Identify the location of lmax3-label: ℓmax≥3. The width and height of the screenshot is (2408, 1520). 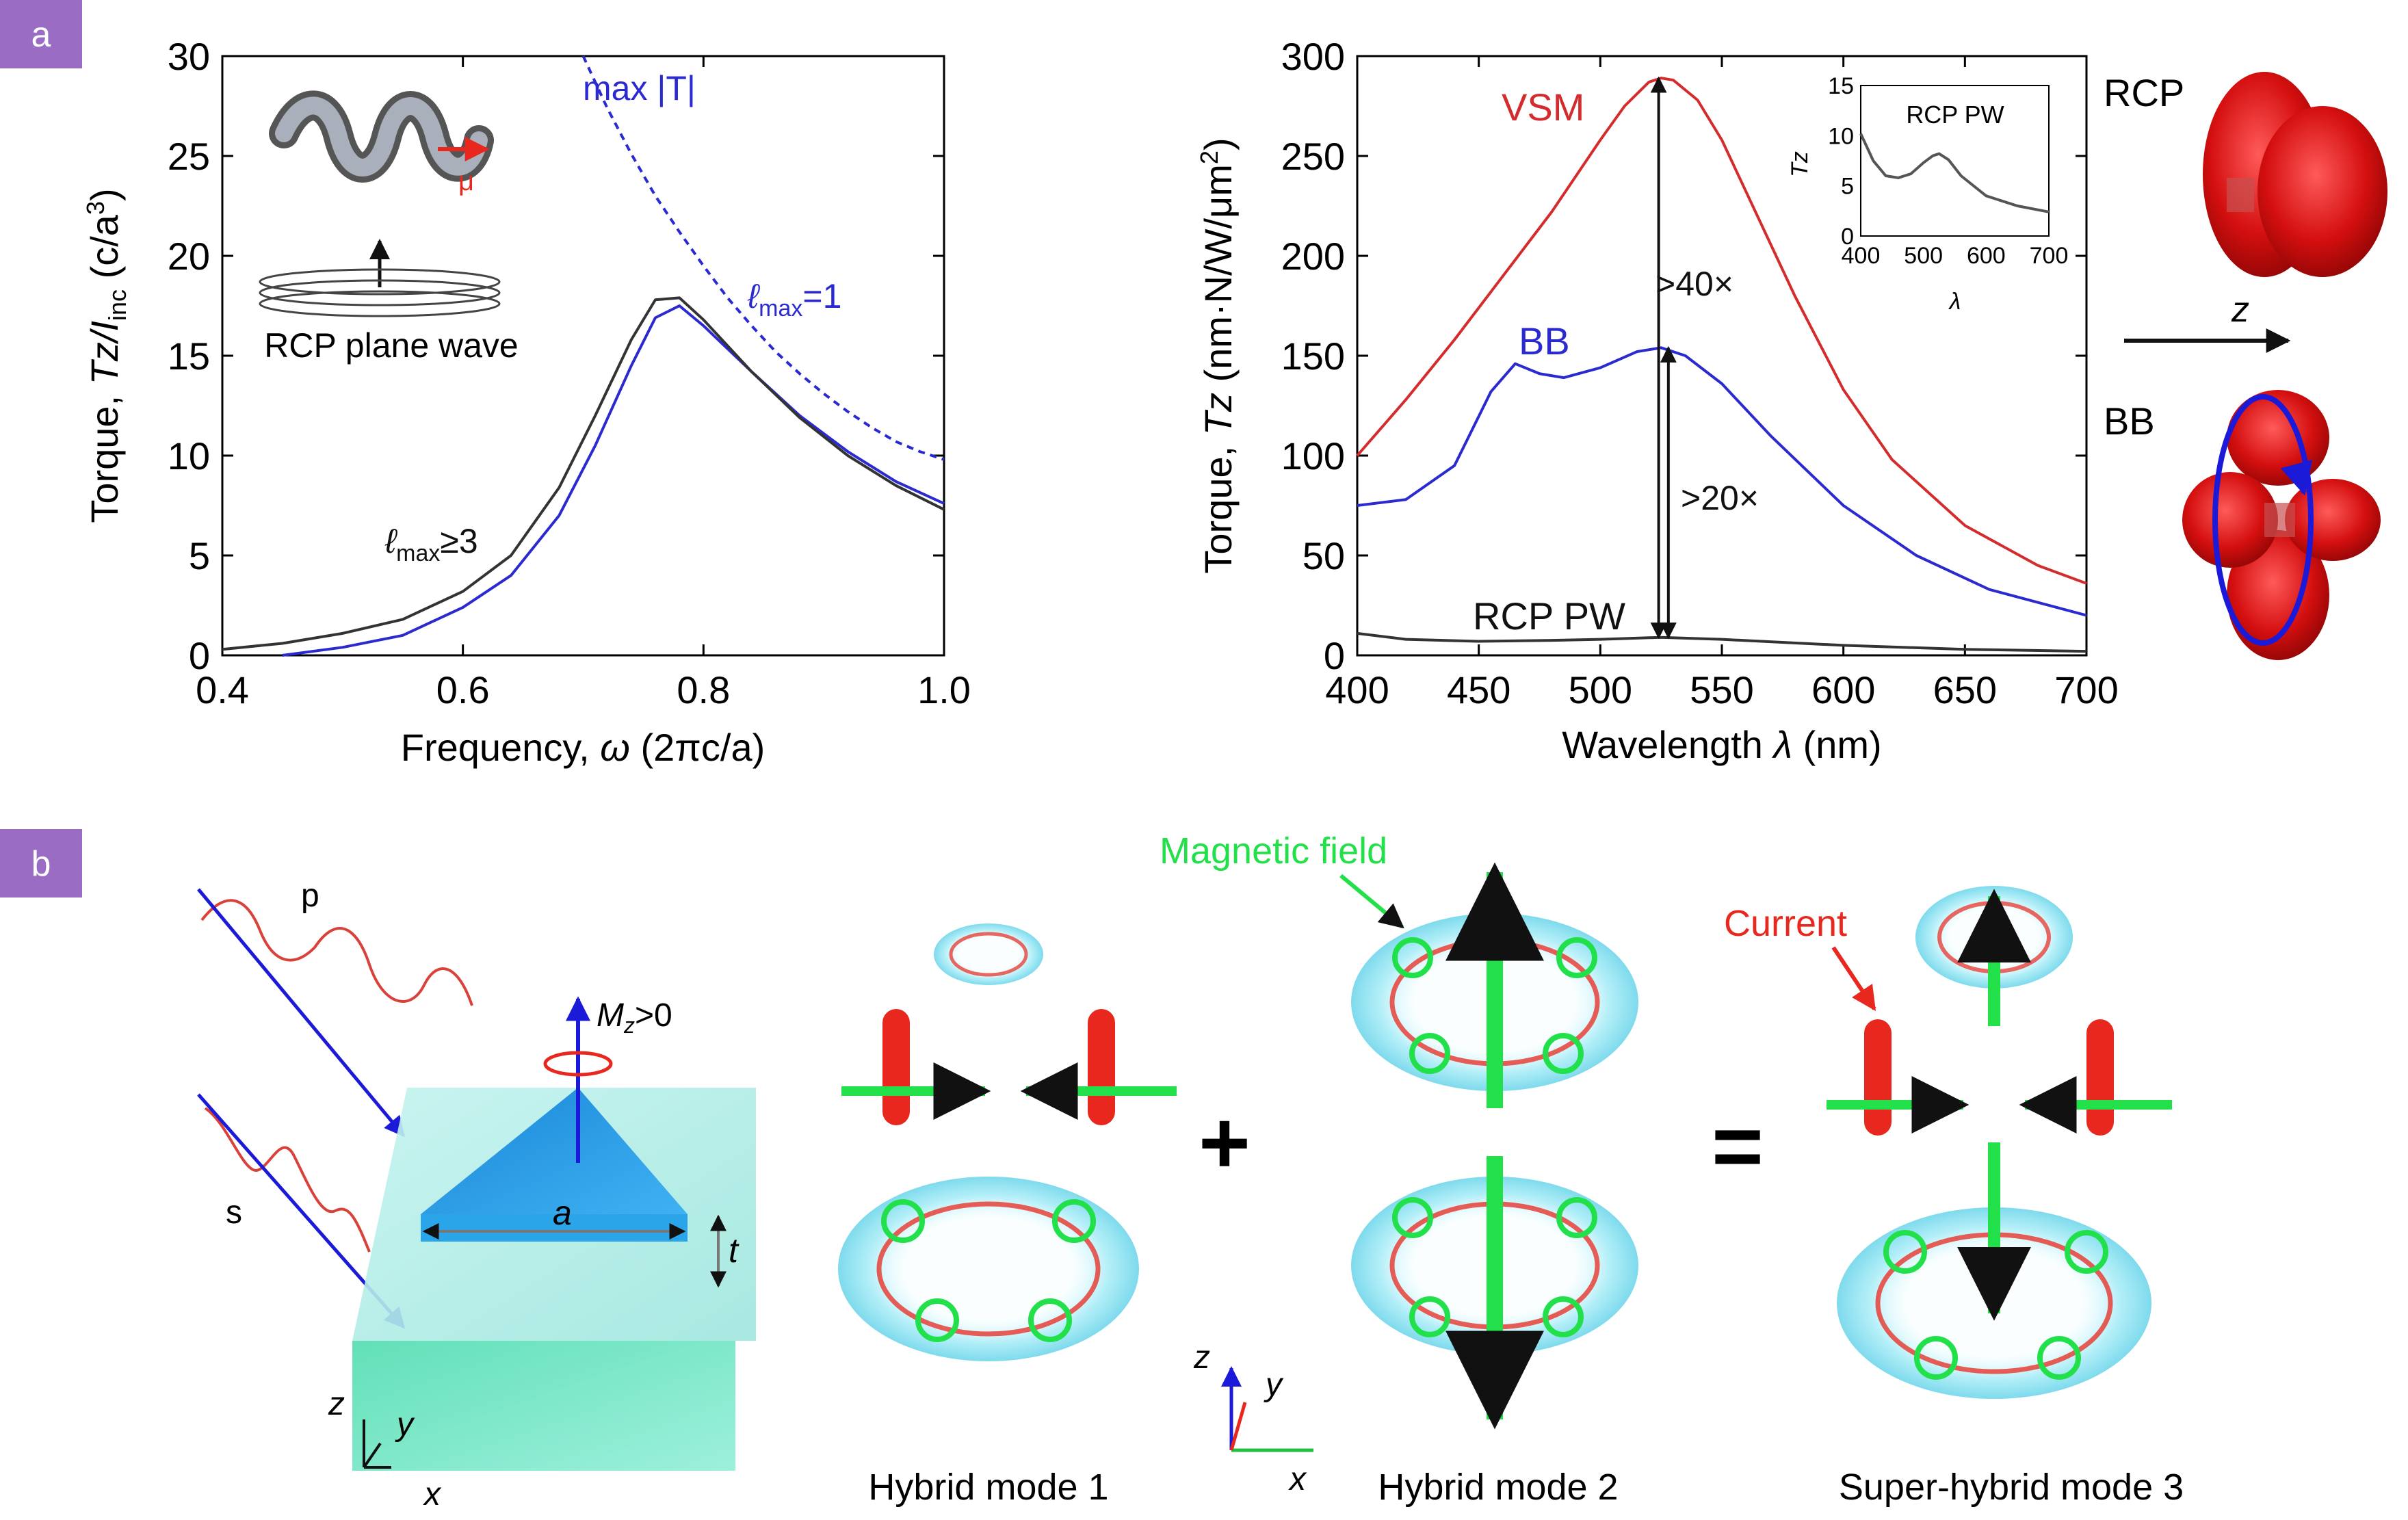
(431, 544).